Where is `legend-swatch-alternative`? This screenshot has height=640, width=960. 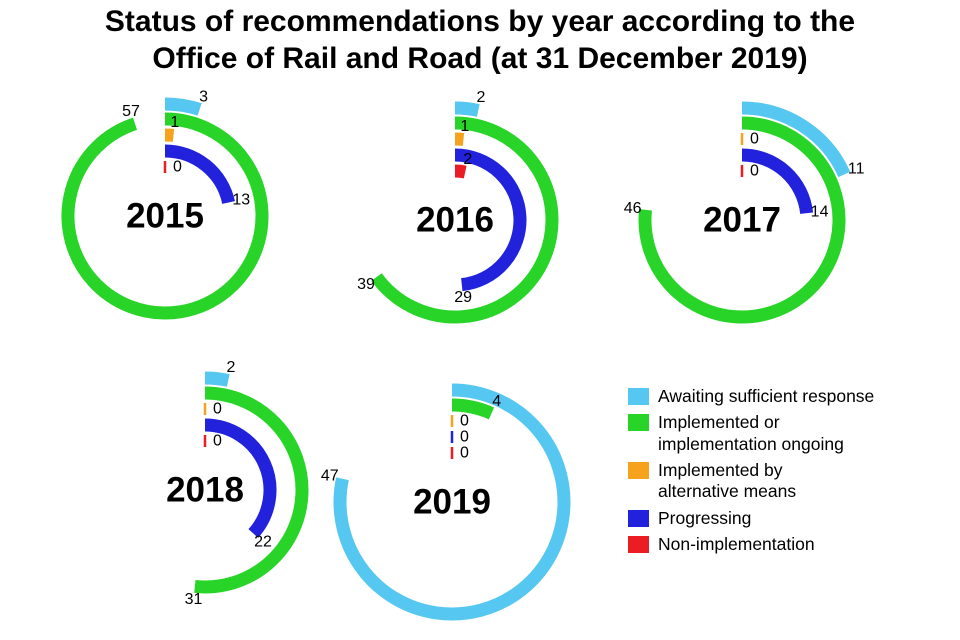 legend-swatch-alternative is located at coordinates (638, 471).